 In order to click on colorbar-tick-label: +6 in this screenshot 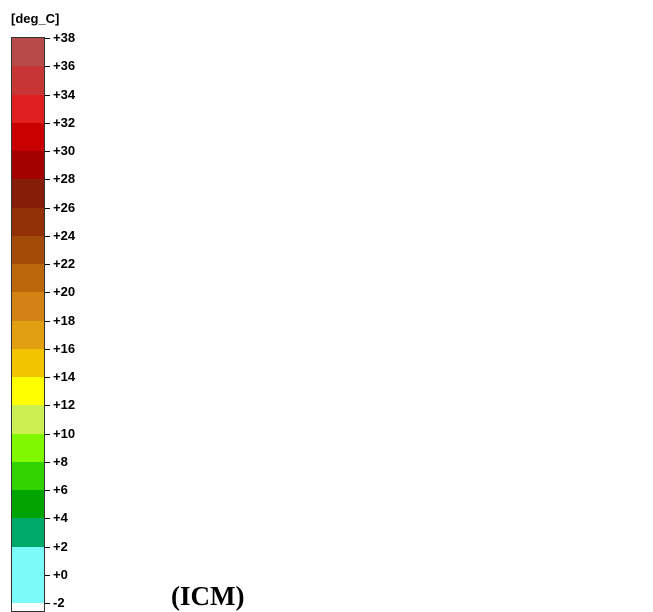, I will do `click(60, 489)`.